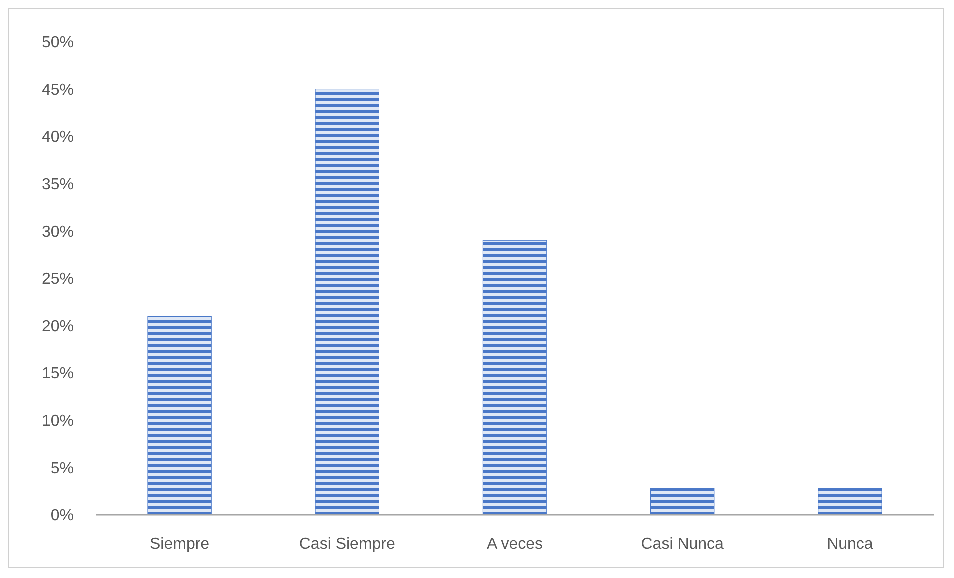  I want to click on y-tick-label: 40%, so click(58, 137).